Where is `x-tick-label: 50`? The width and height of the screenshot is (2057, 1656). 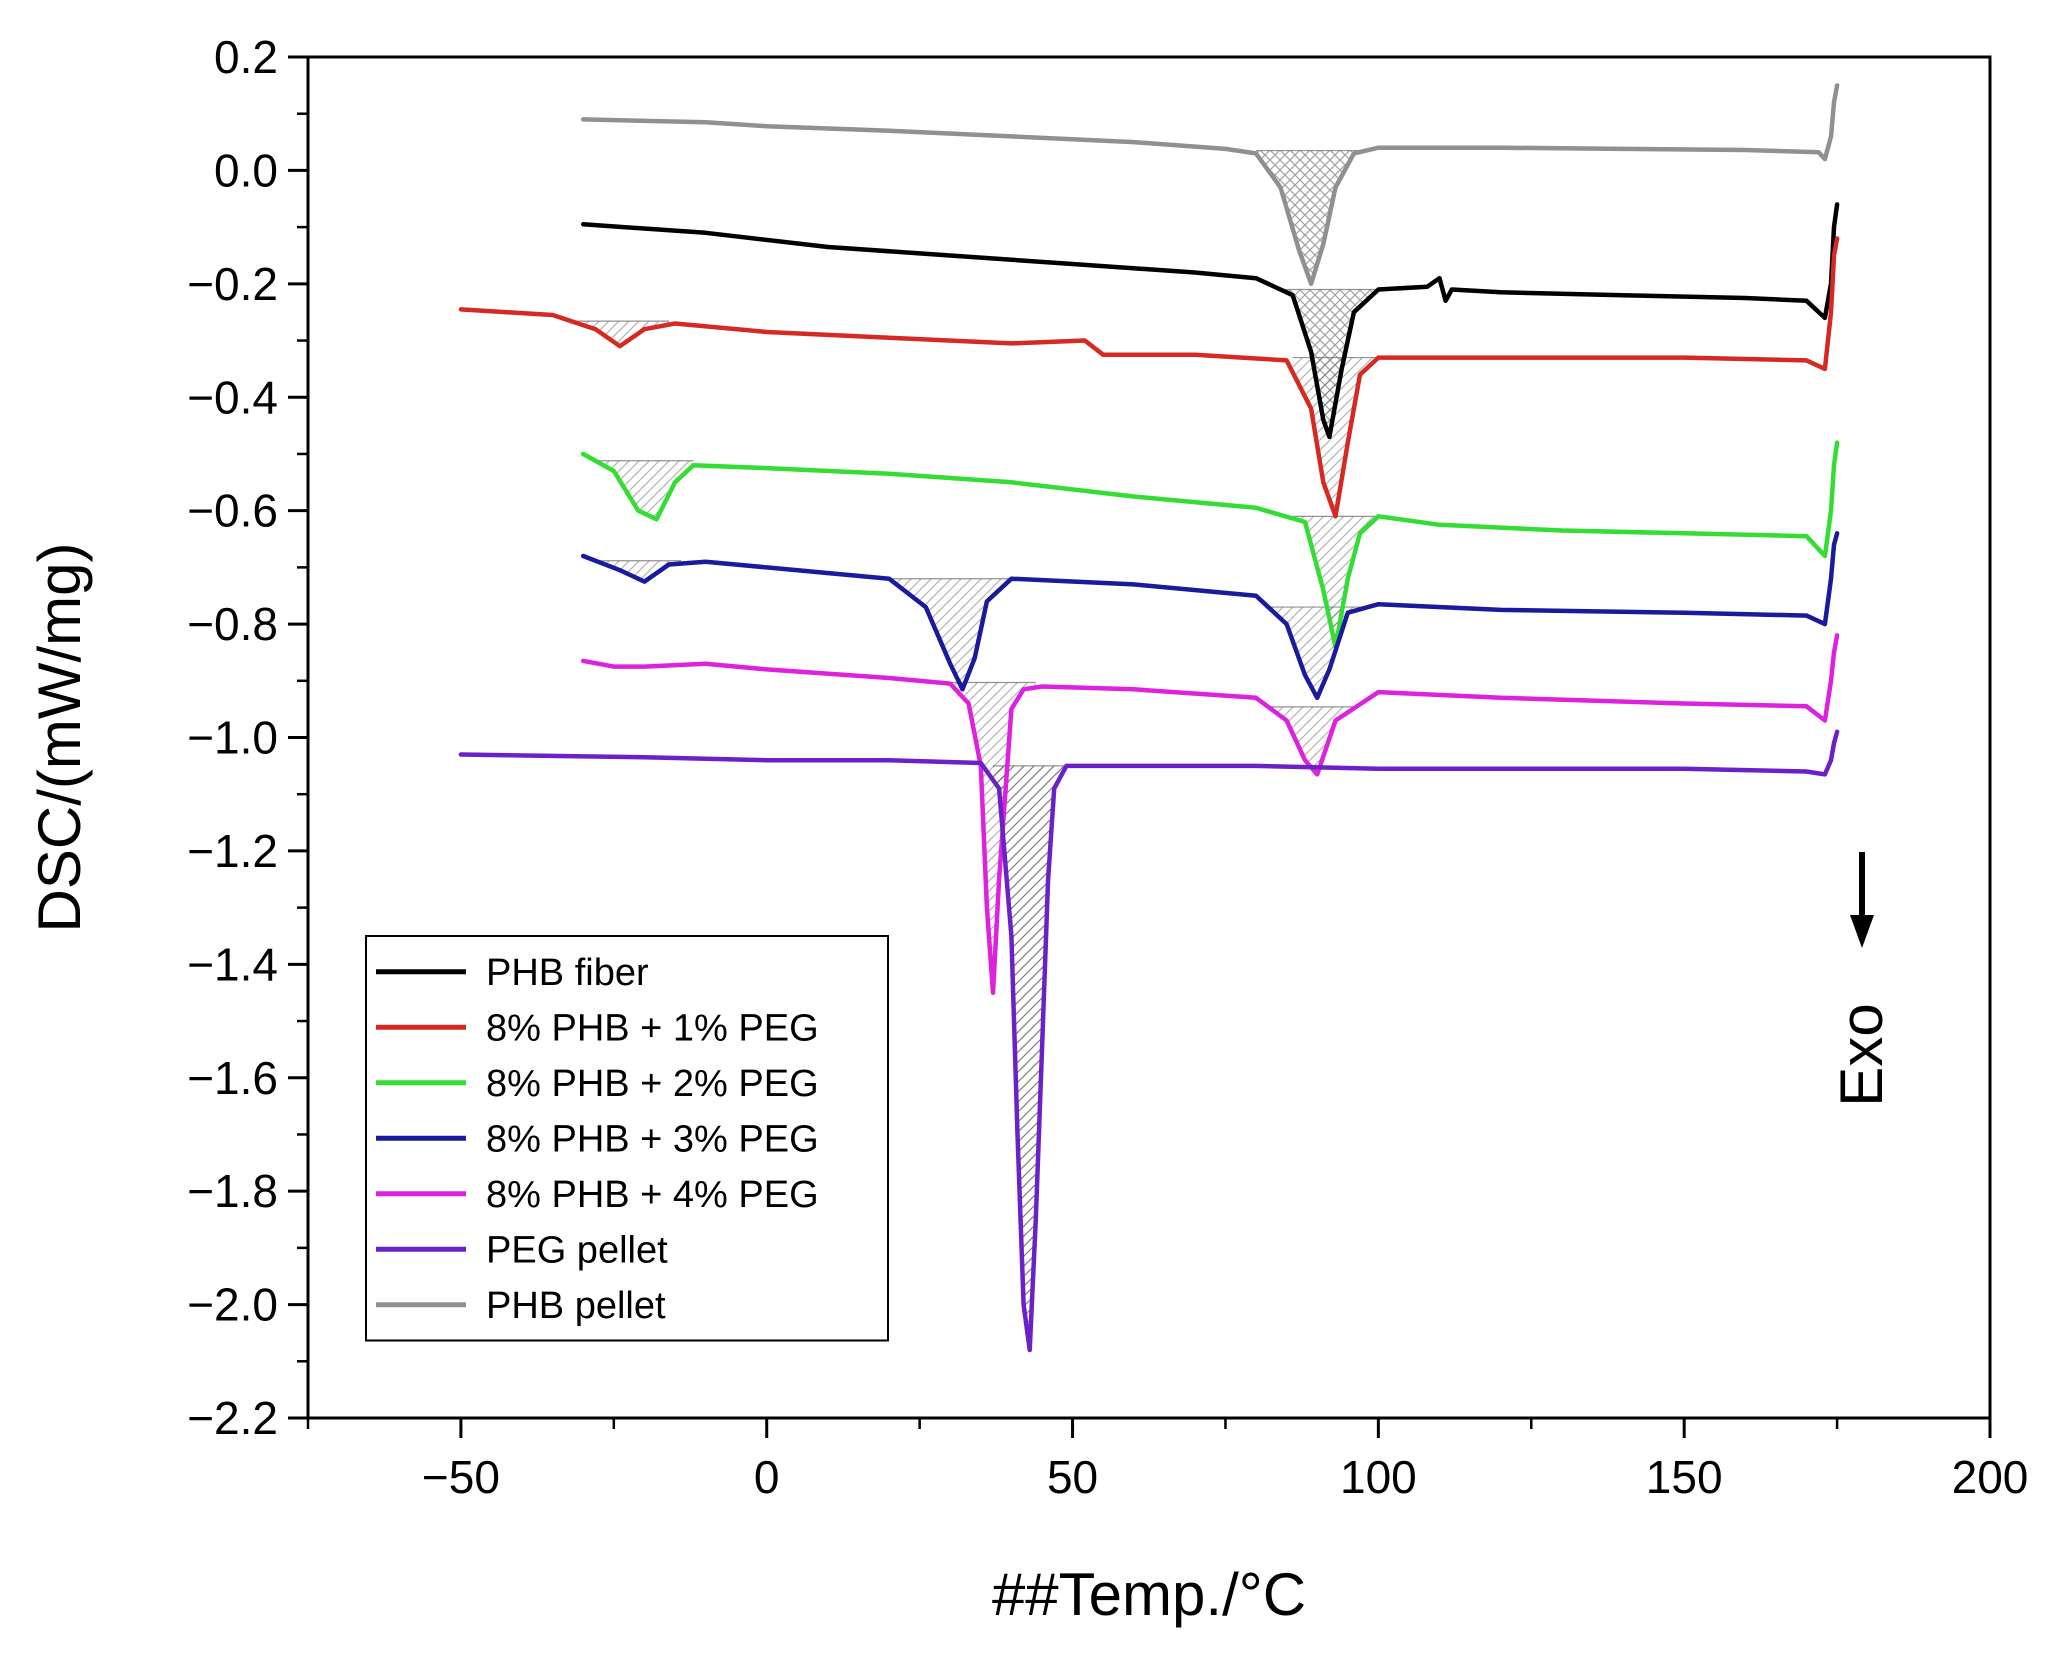
x-tick-label: 50 is located at coordinates (1072, 1477).